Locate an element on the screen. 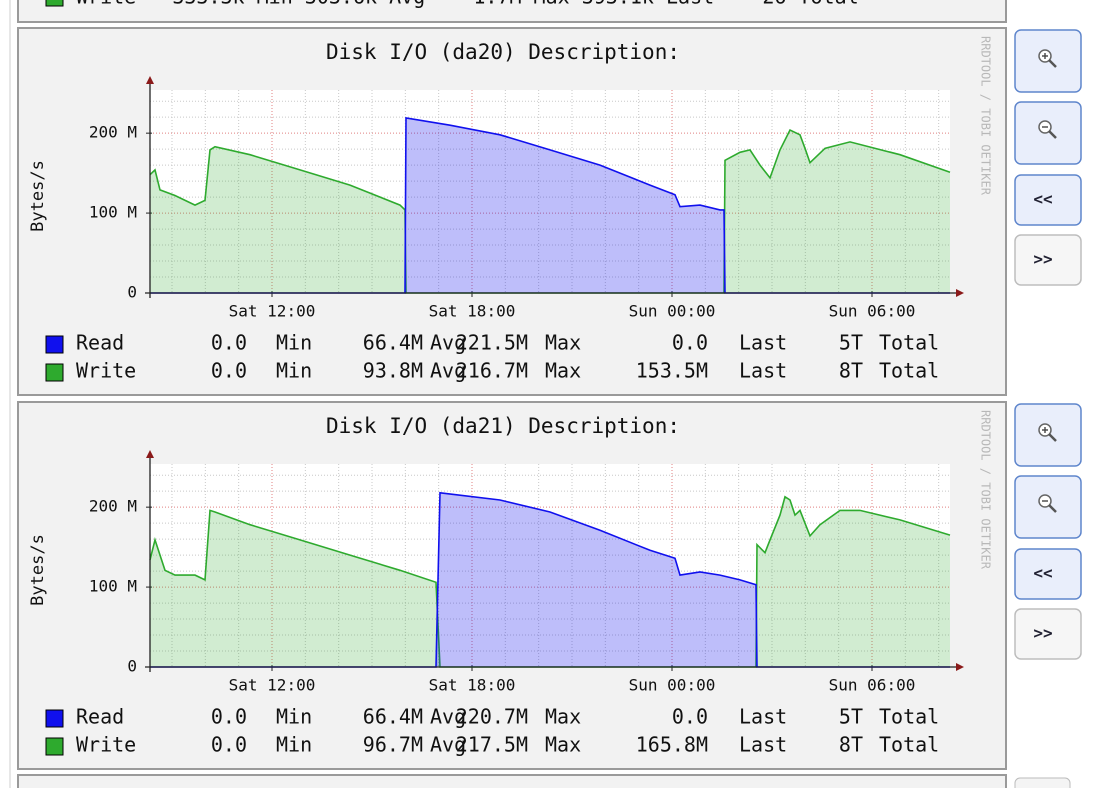 The width and height of the screenshot is (1104, 788). legend-stat: 221.5M is located at coordinates (492, 343).